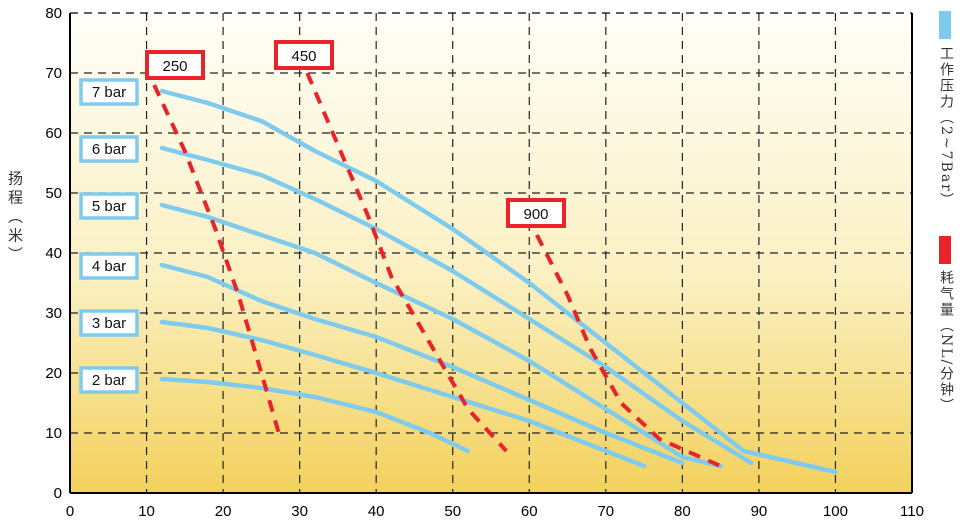 This screenshot has width=965, height=523. I want to click on y-tick-labels: 0 10 20 30 40 50 60 70 80, so click(53, 253).